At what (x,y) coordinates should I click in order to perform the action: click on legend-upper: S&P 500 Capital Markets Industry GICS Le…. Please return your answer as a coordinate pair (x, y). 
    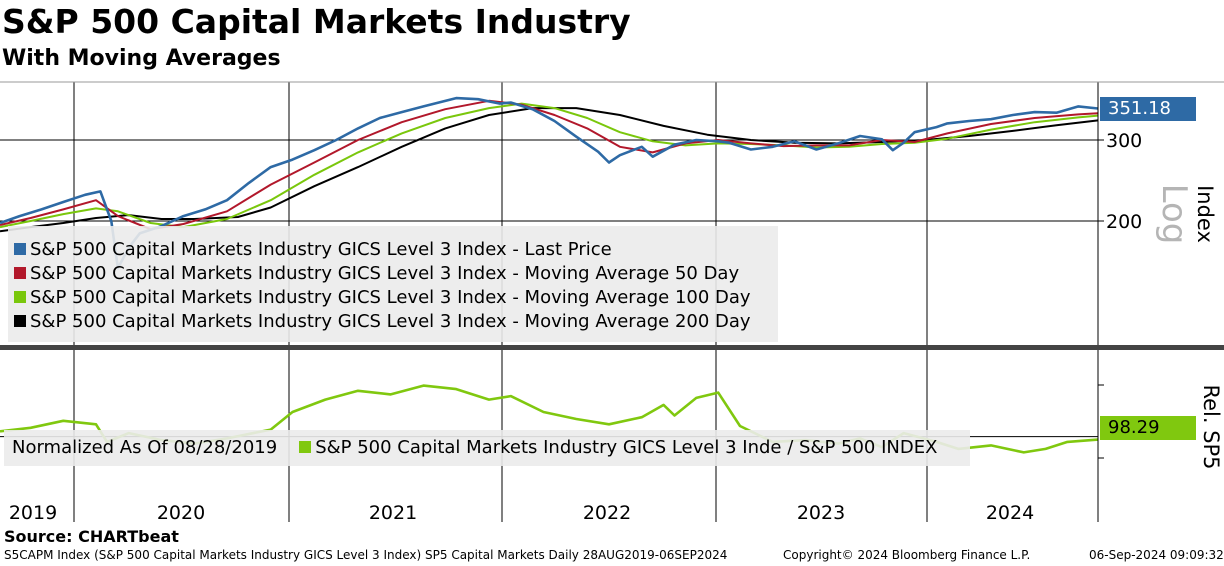
    Looking at the image, I should click on (393, 284).